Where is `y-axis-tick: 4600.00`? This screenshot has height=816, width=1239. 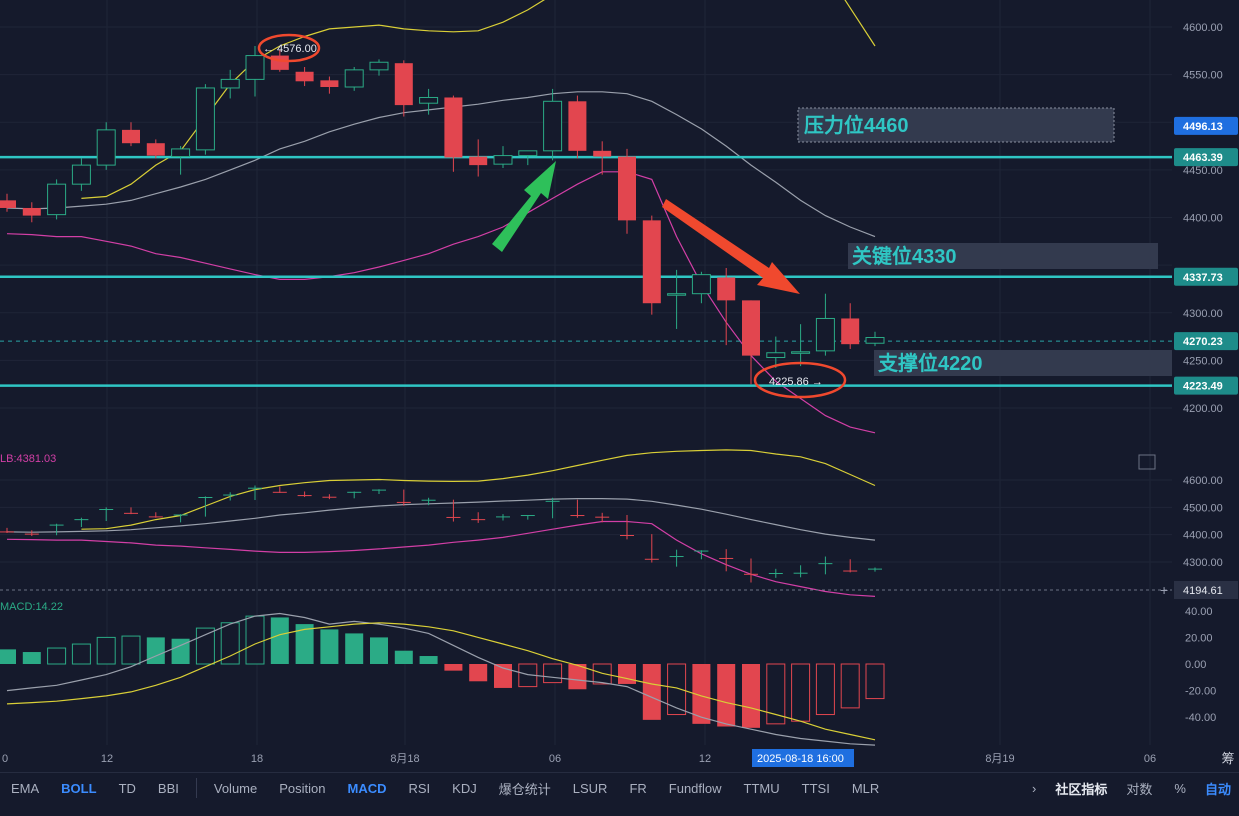 y-axis-tick: 4600.00 is located at coordinates (1203, 28).